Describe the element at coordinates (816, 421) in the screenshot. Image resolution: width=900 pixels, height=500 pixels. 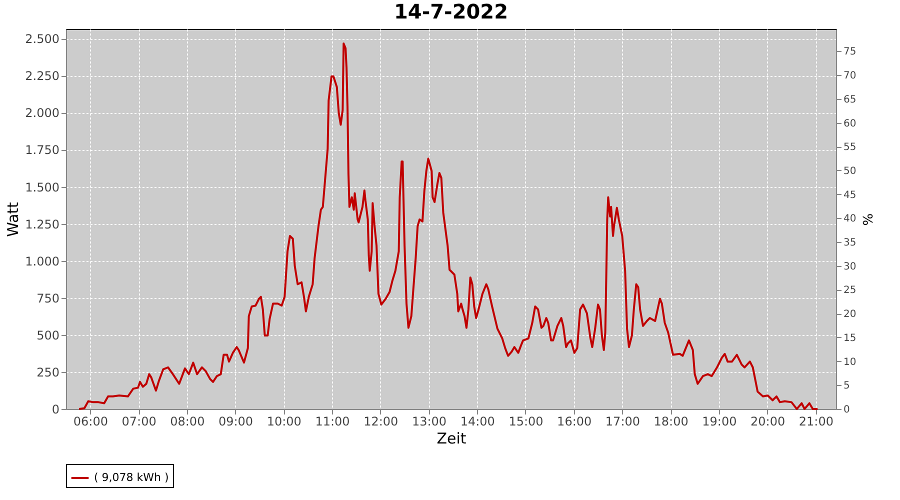
I see `x-tick-label: 21:00` at that location.